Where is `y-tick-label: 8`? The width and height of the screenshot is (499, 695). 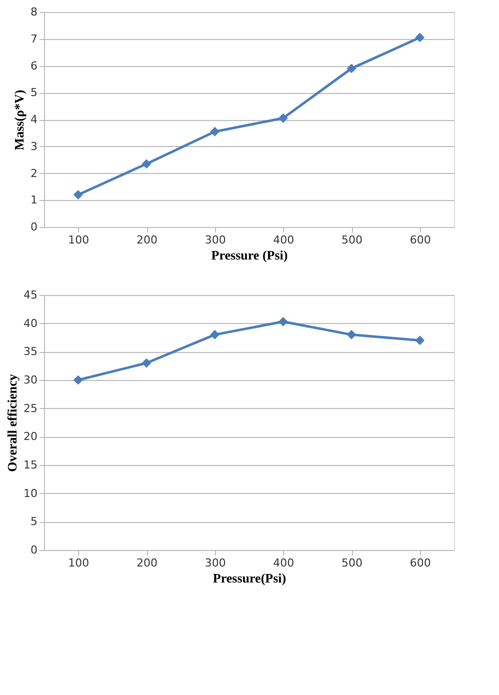
y-tick-label: 8 is located at coordinates (34, 12).